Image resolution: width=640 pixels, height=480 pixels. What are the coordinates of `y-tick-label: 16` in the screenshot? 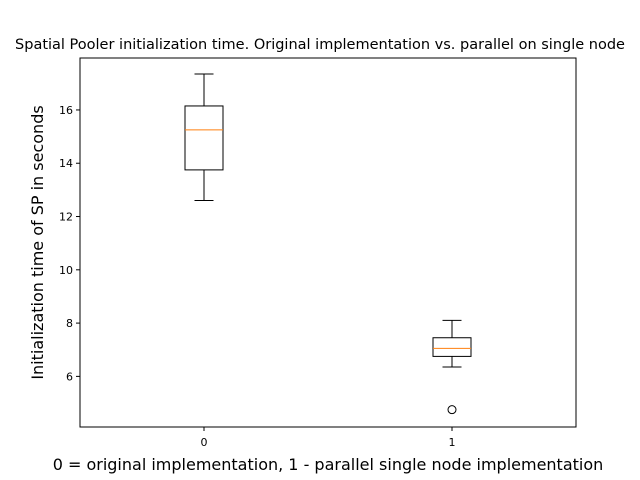 It's located at (66, 110).